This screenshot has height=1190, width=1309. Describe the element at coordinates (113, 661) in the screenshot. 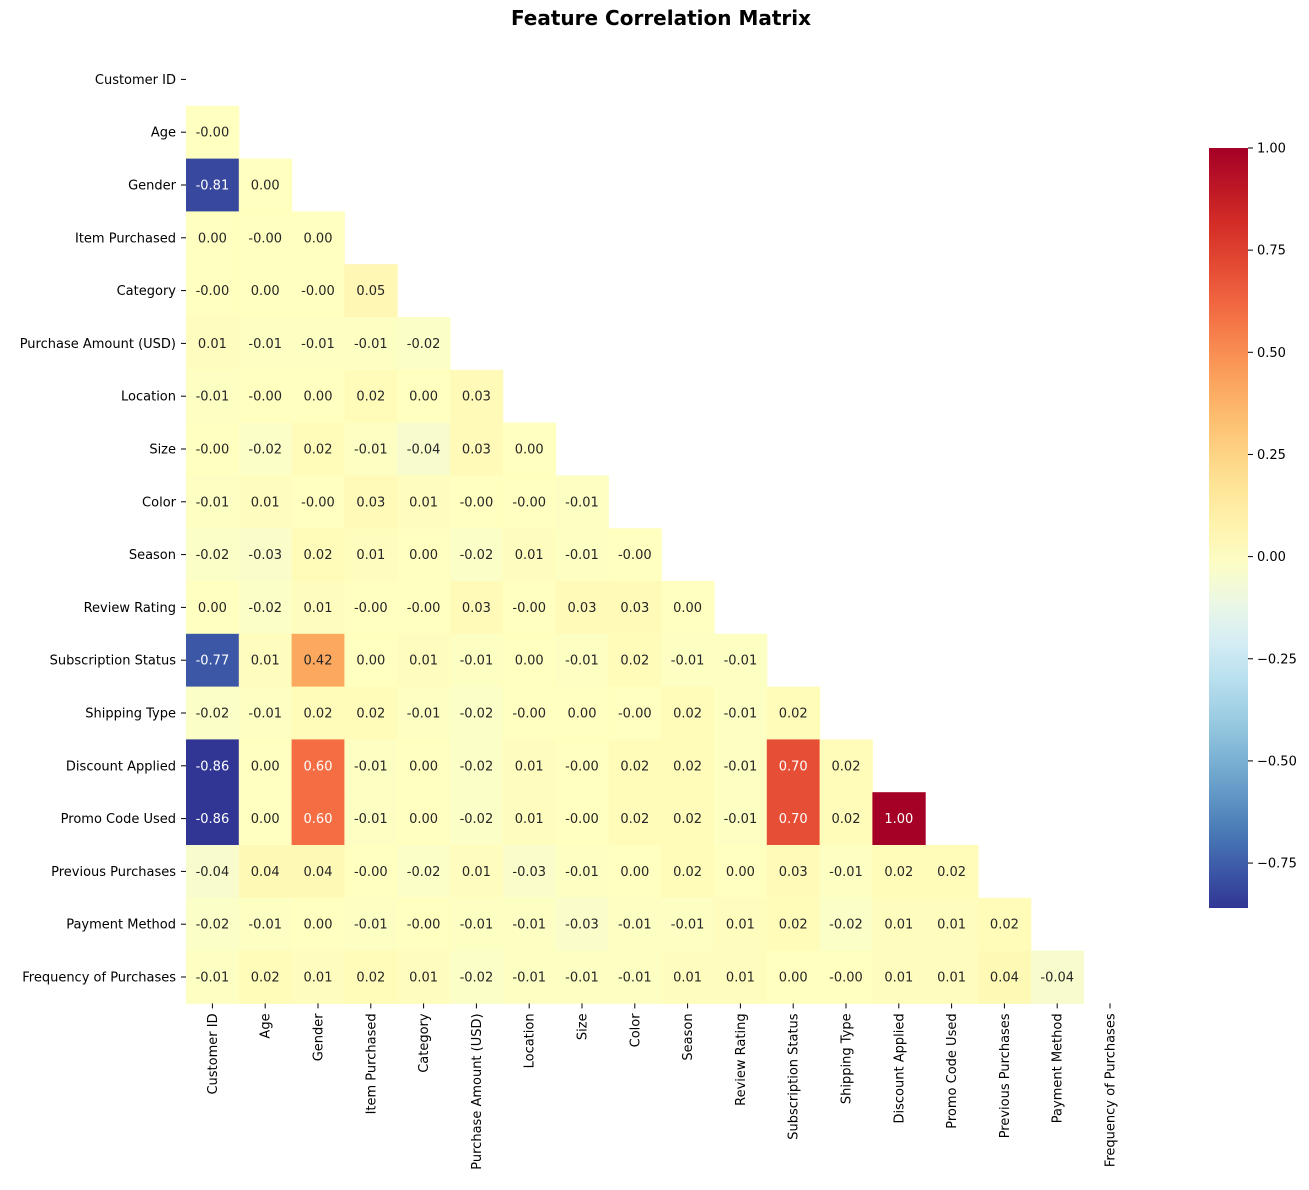

I see `y-tick-label: Subscription Status` at that location.